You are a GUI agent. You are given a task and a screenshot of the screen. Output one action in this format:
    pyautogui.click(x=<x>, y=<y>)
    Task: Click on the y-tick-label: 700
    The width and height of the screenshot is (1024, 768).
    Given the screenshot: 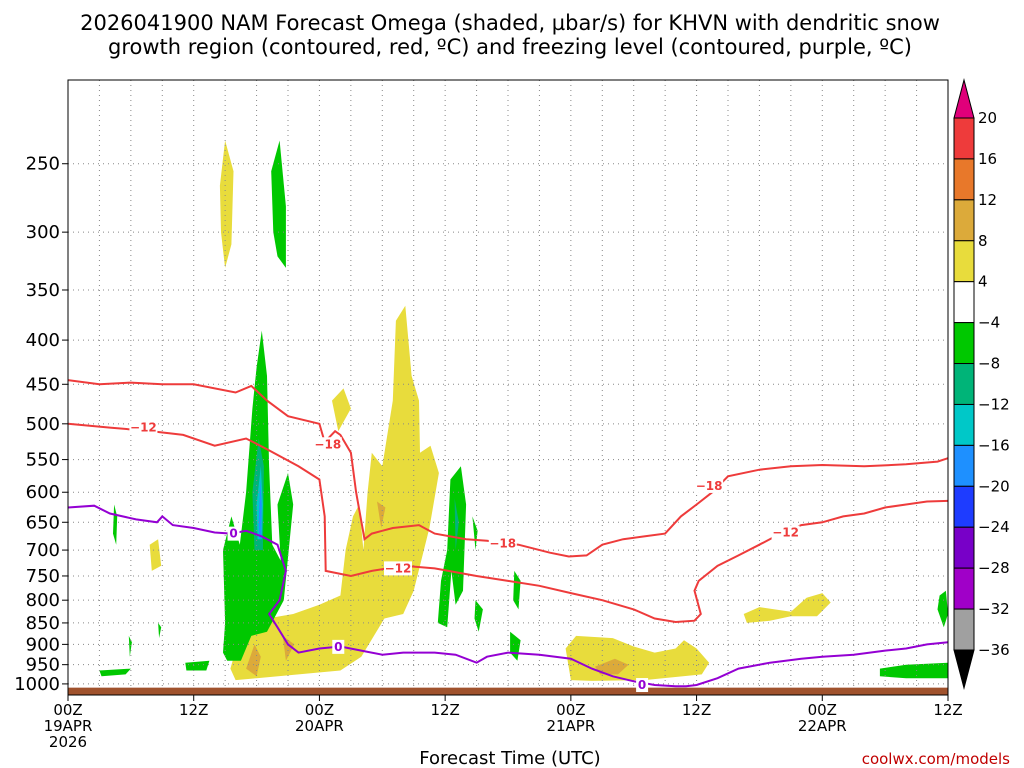 What is the action you would take?
    pyautogui.click(x=43, y=550)
    